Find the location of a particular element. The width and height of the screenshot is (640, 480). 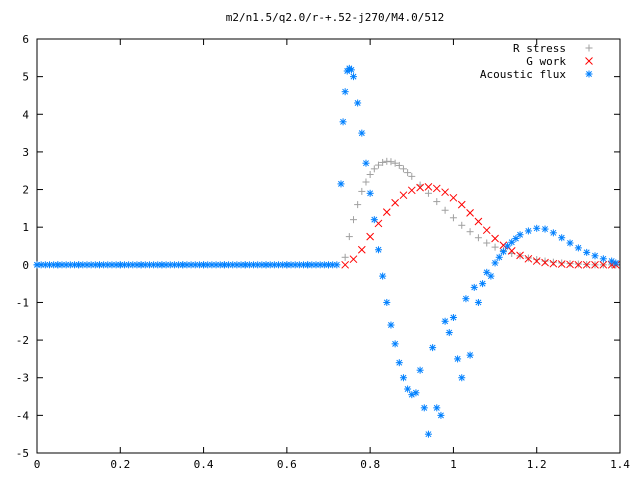

chart-title: m2/n1.5/q2.0/r-+.52-j270/M4.0/512 is located at coordinates (335, 17).